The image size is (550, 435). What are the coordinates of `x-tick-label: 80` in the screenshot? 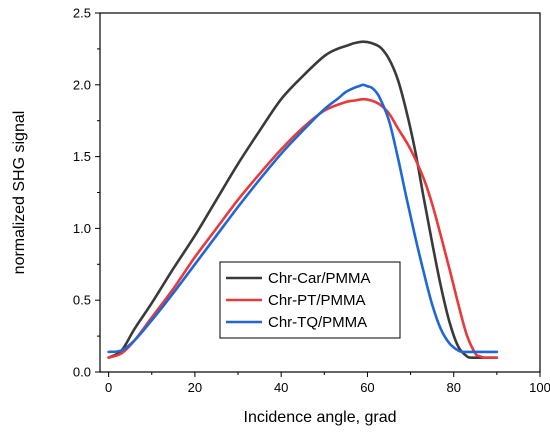 It's located at (453, 387).